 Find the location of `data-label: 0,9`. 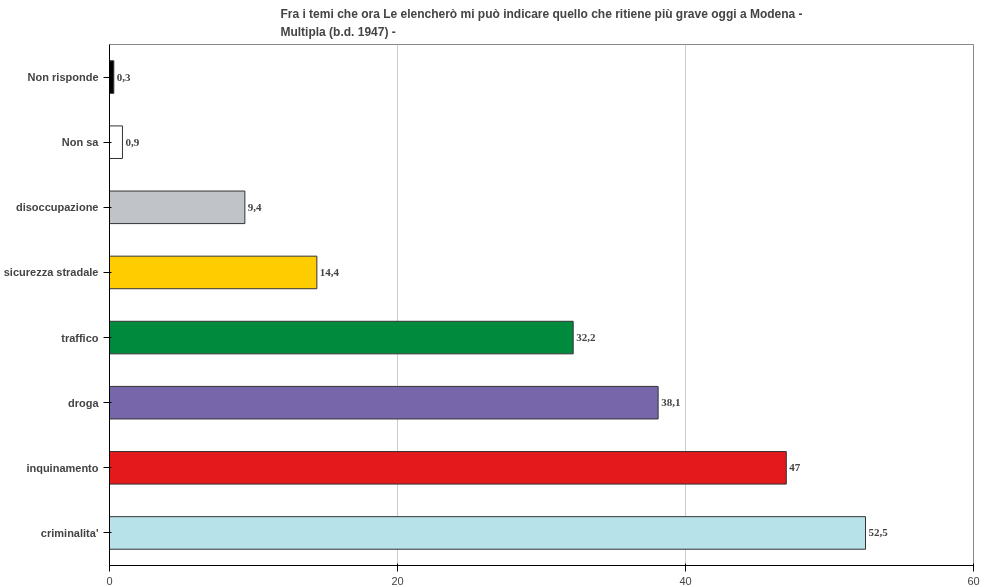

data-label: 0,9 is located at coordinates (132, 141).